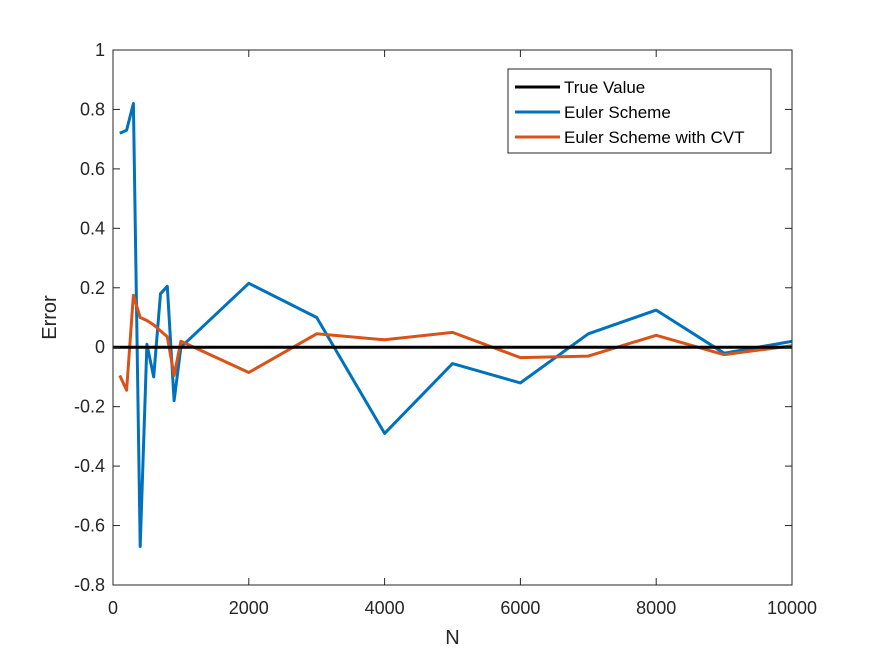 Image resolution: width=875 pixels, height=656 pixels. What do you see at coordinates (100, 50) in the screenshot?
I see `y-tick-label: 1` at bounding box center [100, 50].